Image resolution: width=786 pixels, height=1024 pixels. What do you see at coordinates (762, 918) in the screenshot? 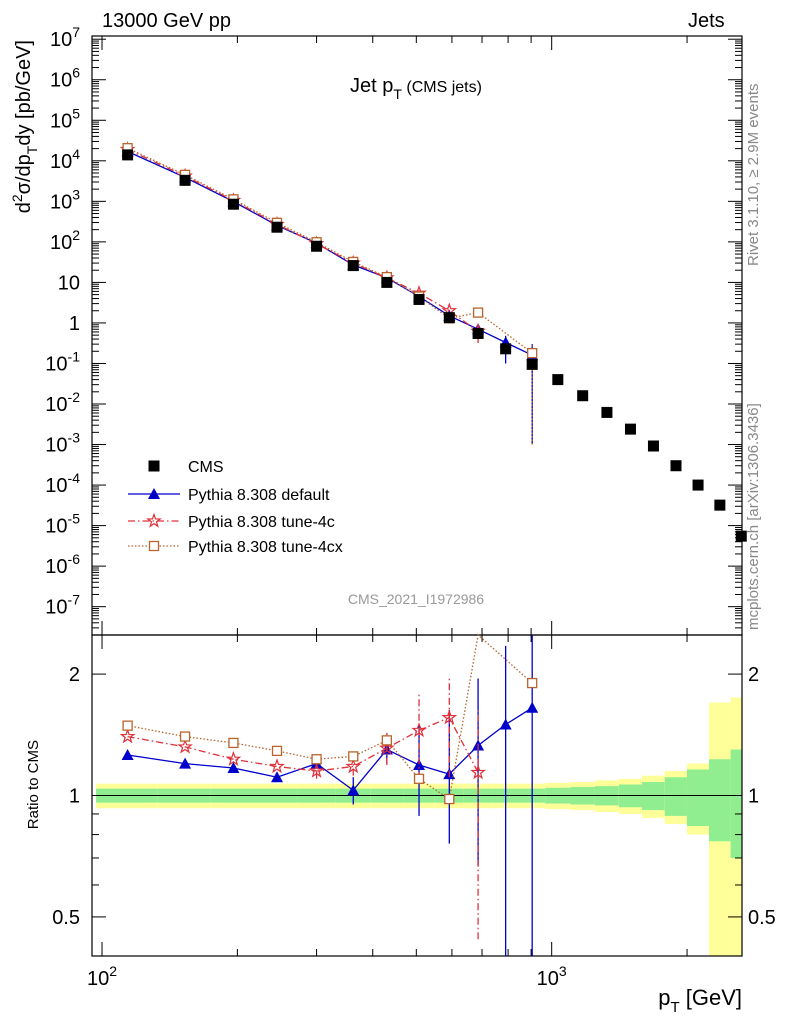
I see `ratio-y-tick-label-right: 0.5` at bounding box center [762, 918].